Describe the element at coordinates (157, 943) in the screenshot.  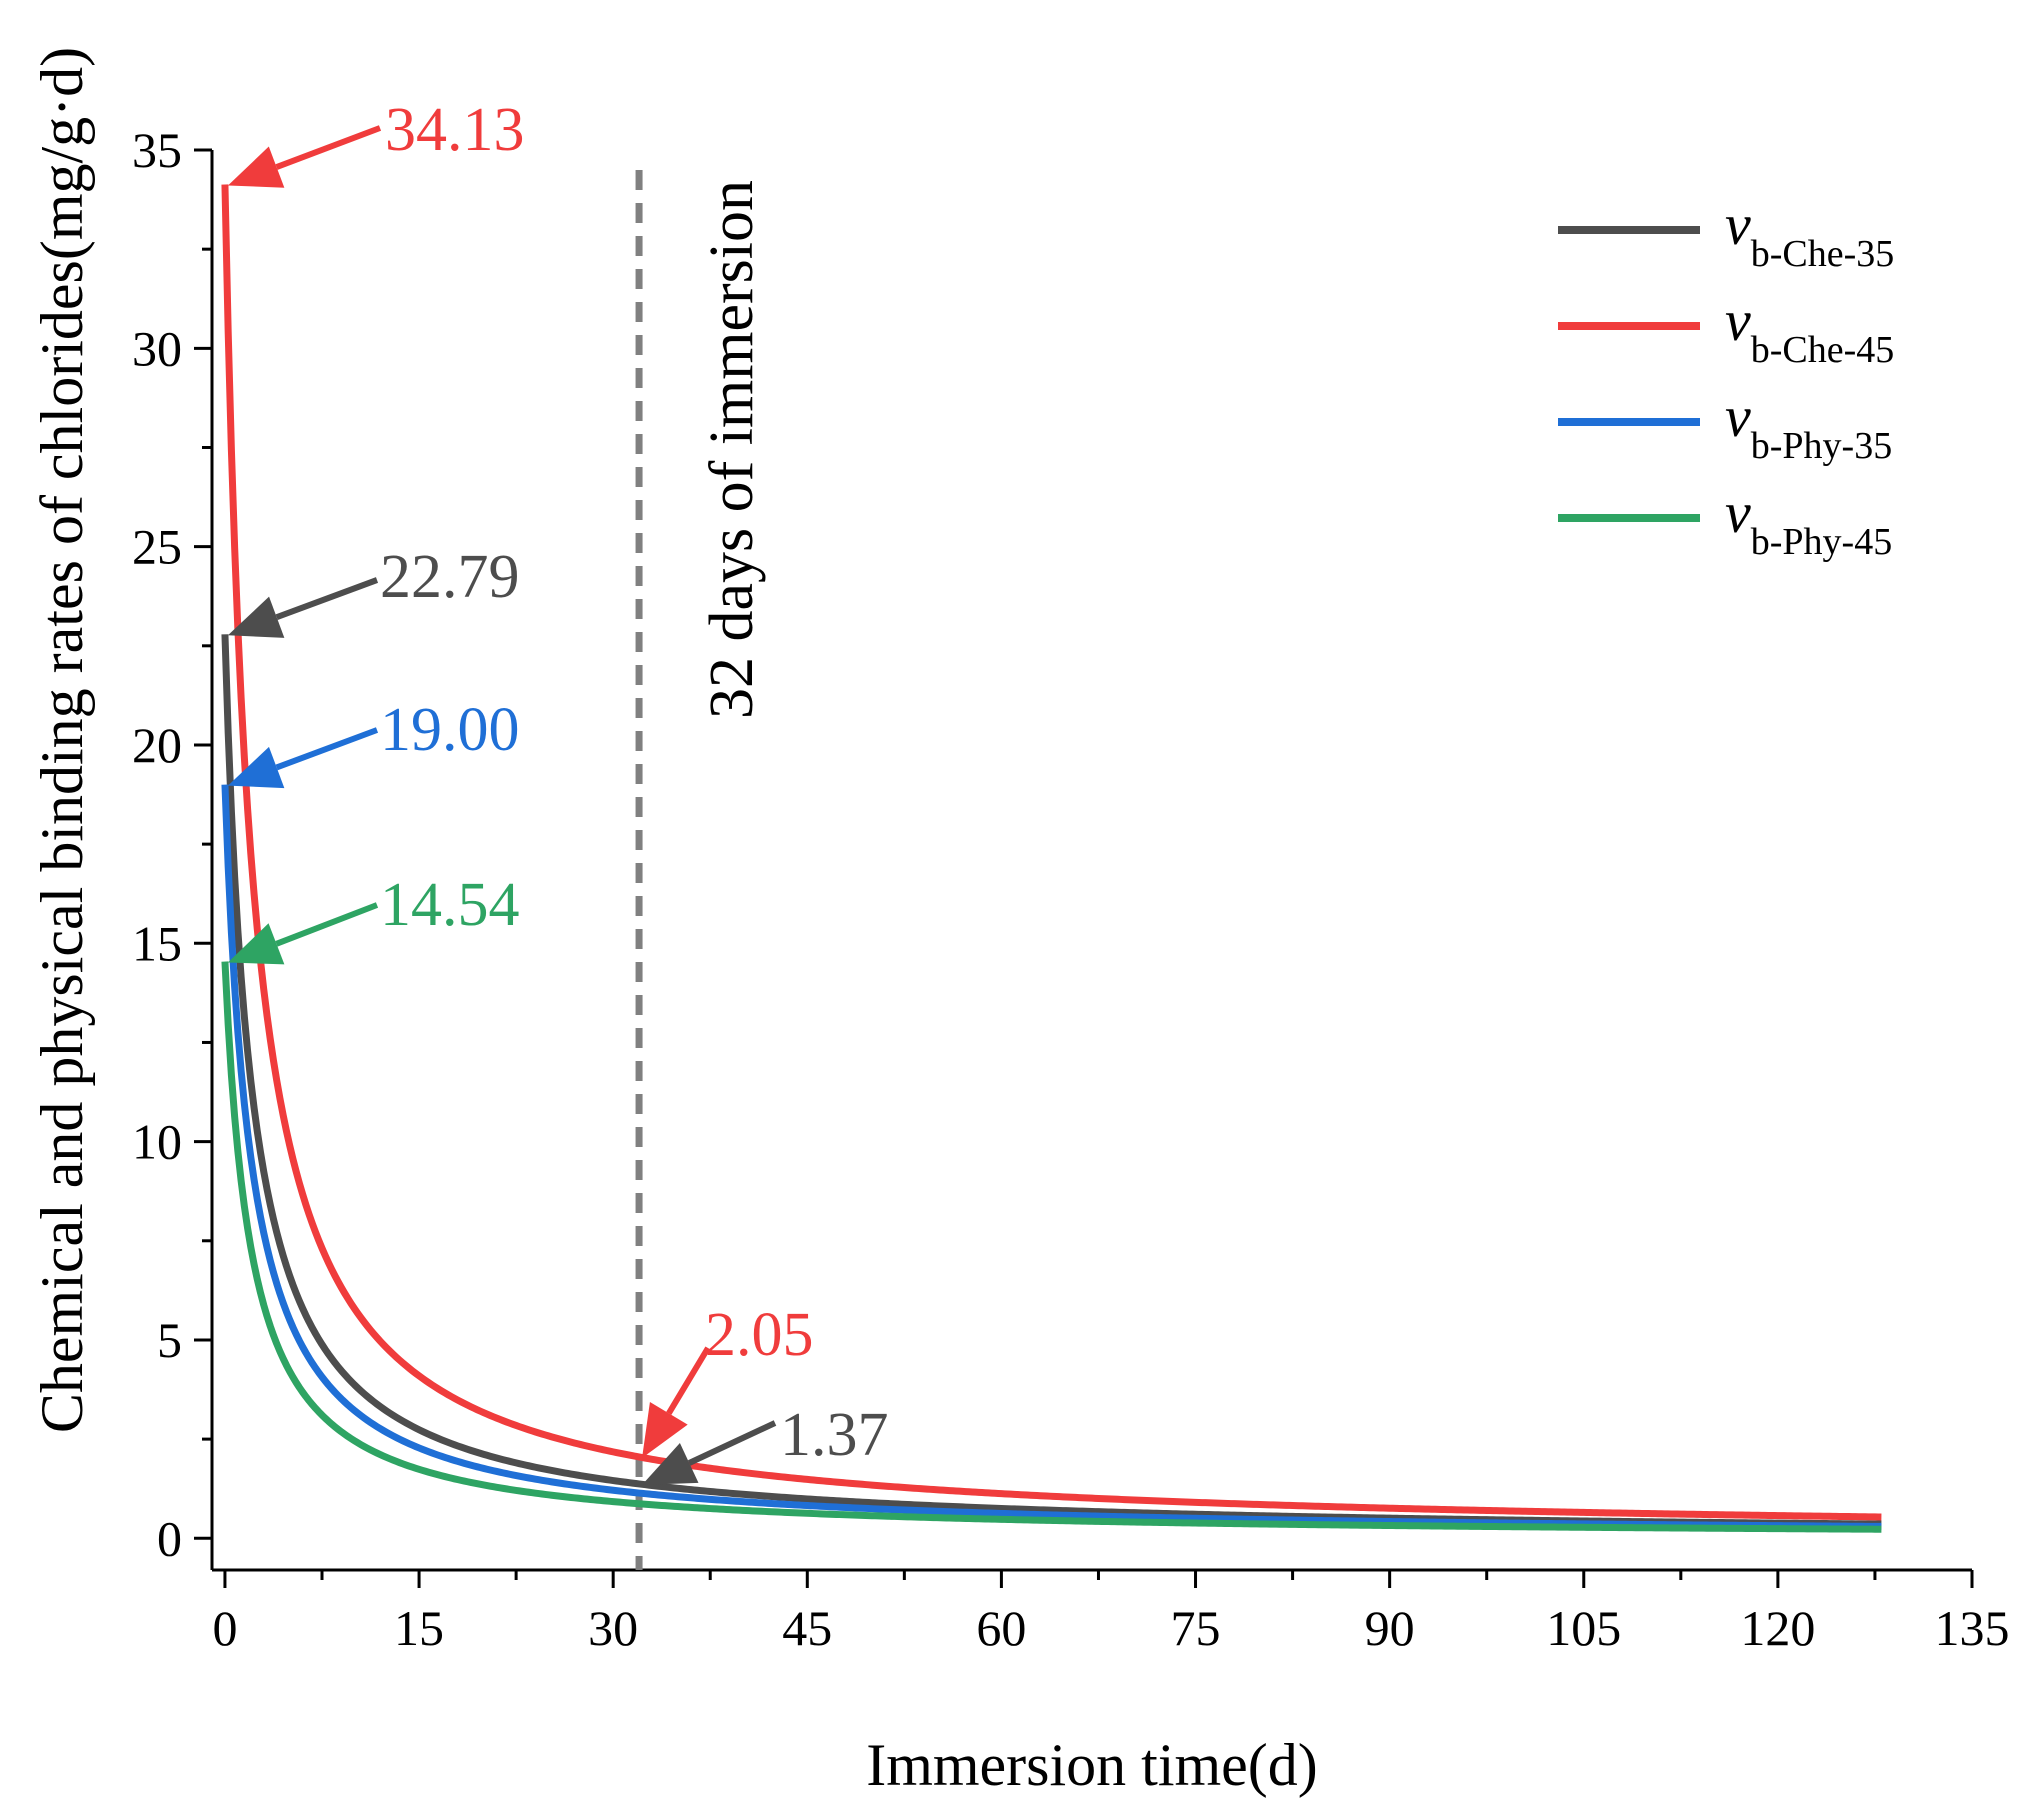
I see `y-tick-label: 15` at that location.